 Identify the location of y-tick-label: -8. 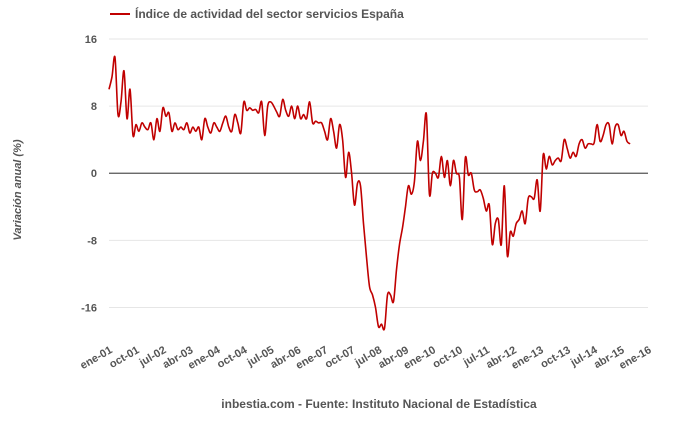
(92, 241).